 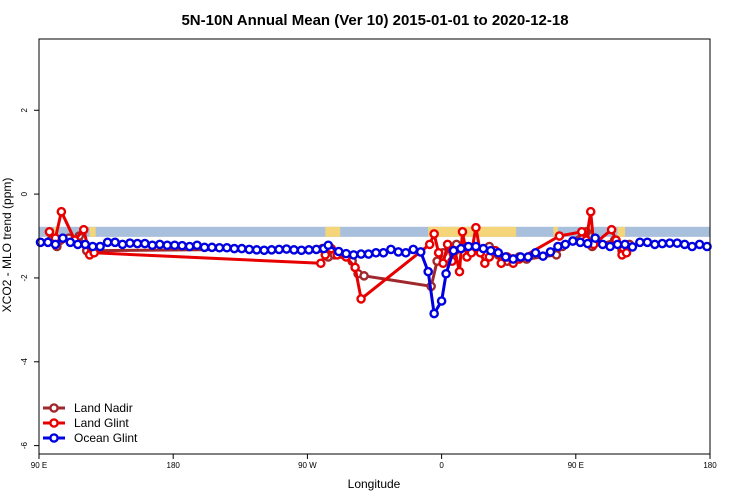 I want to click on y-tick-label: 2, so click(x=24, y=109).